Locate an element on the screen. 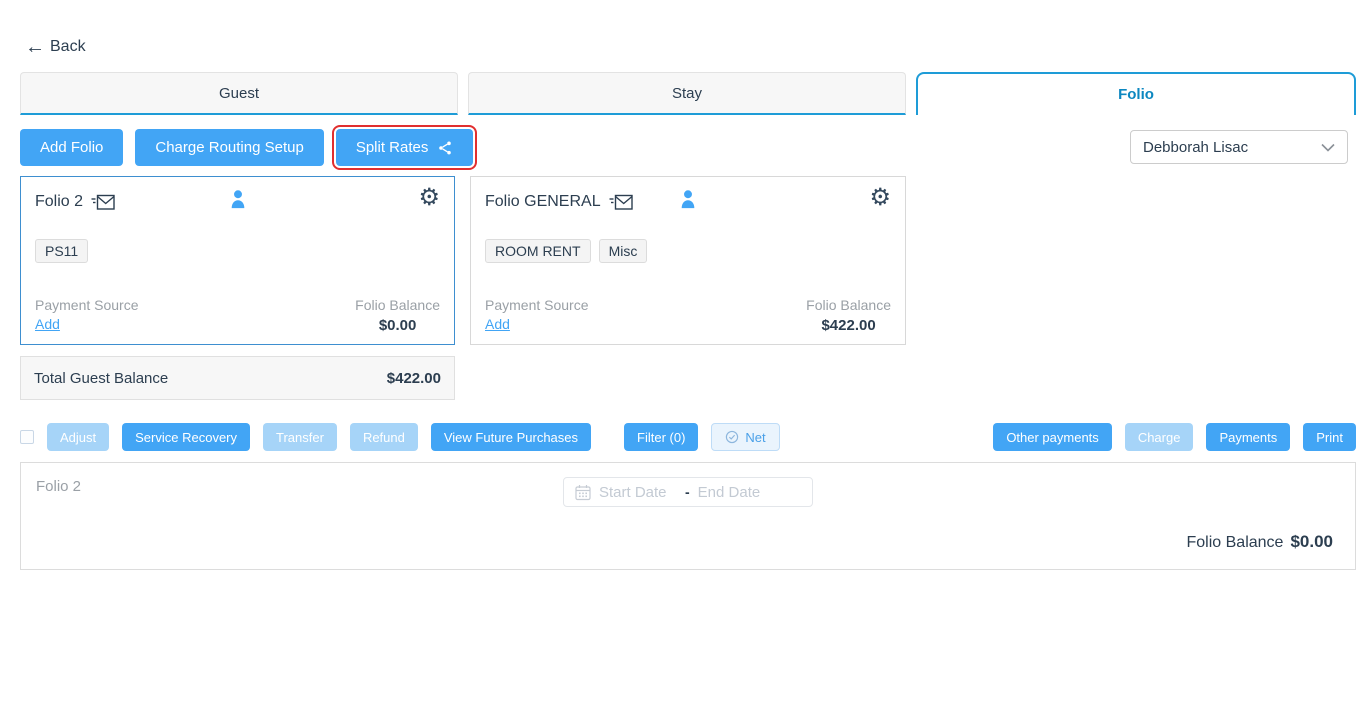 The image size is (1372, 722). other-payments-label: Other payments is located at coordinates (1052, 437).